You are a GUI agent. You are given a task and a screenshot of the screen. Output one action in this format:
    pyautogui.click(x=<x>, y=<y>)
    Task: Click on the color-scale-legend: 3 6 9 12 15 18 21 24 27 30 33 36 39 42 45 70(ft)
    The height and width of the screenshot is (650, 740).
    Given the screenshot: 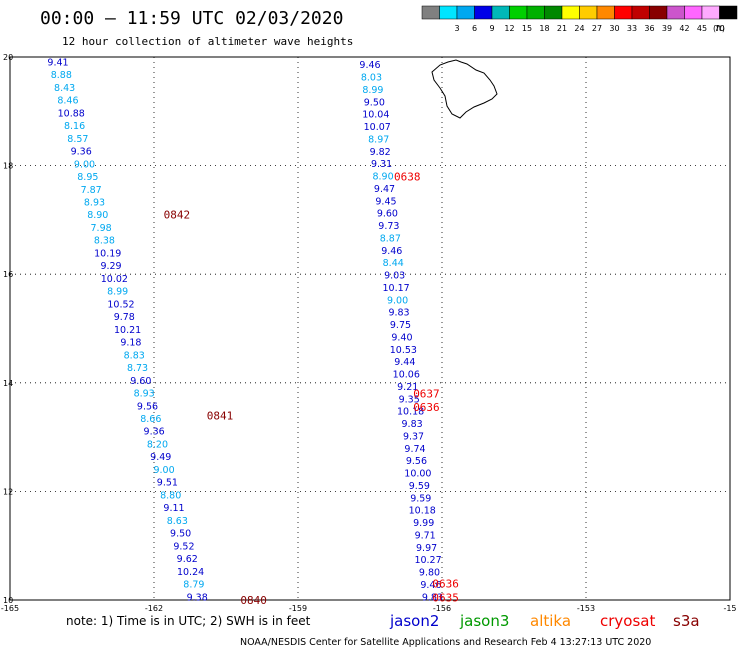 What is the action you would take?
    pyautogui.click(x=579, y=19)
    